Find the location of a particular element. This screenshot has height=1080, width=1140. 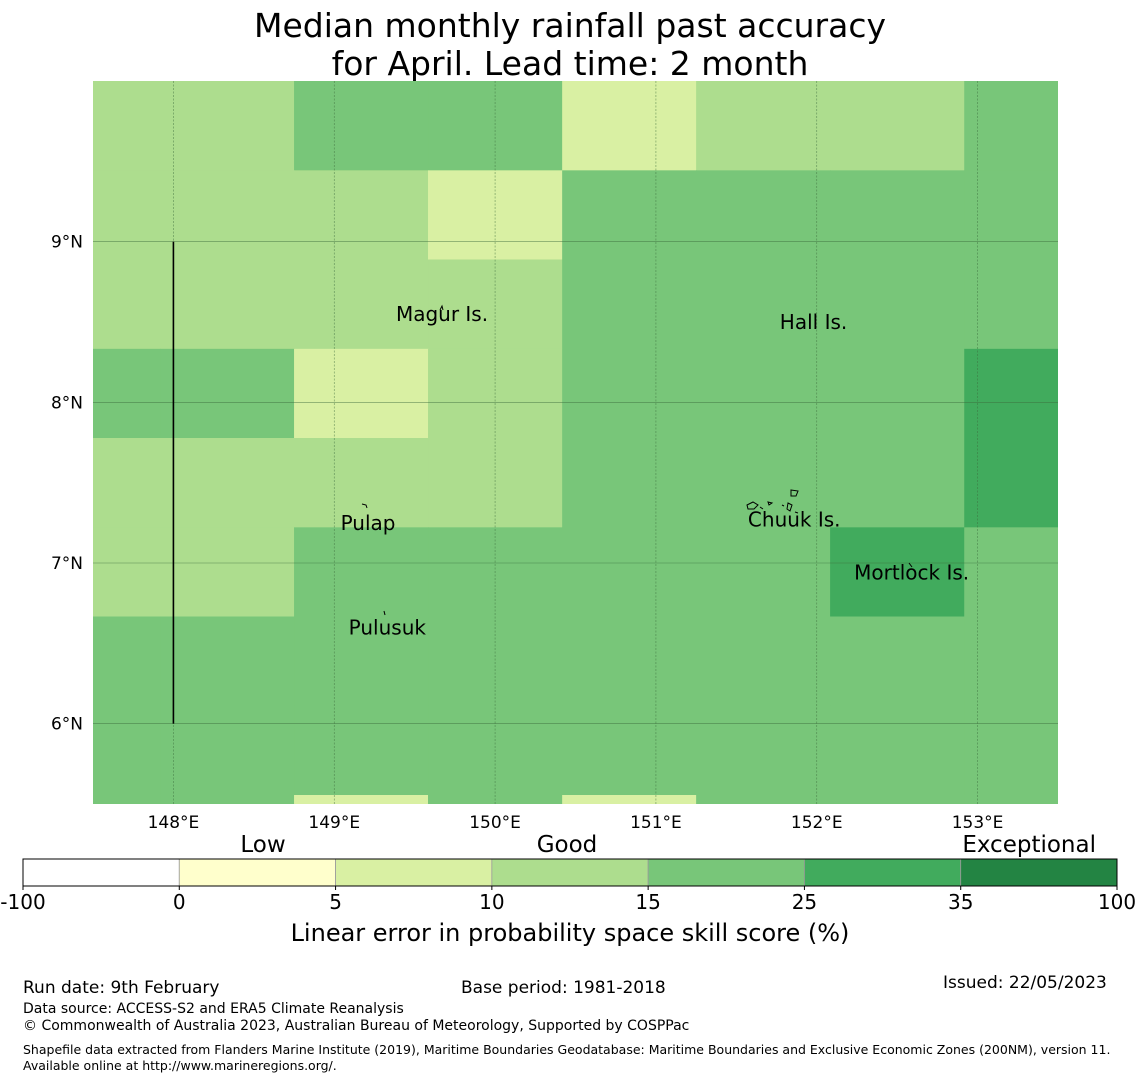

category-label: Good is located at coordinates (567, 845).